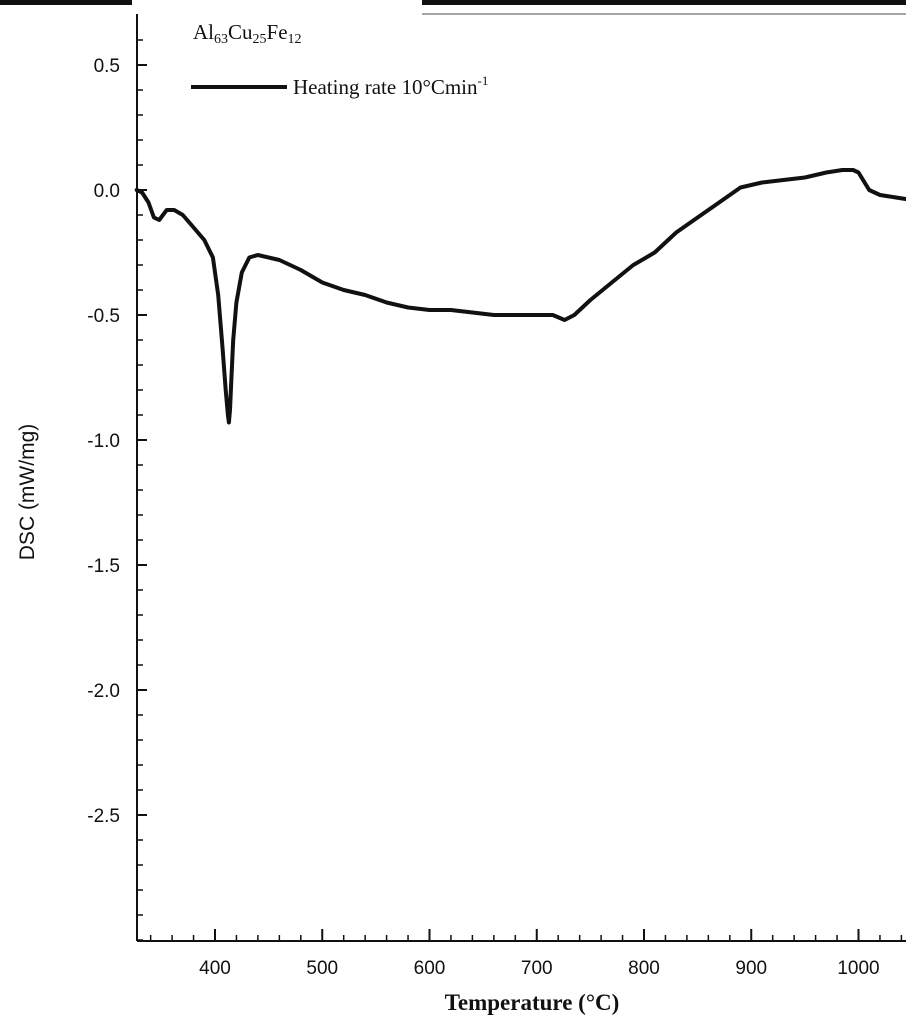  What do you see at coordinates (107, 66) in the screenshot?
I see `y-tick-label: 0.5` at bounding box center [107, 66].